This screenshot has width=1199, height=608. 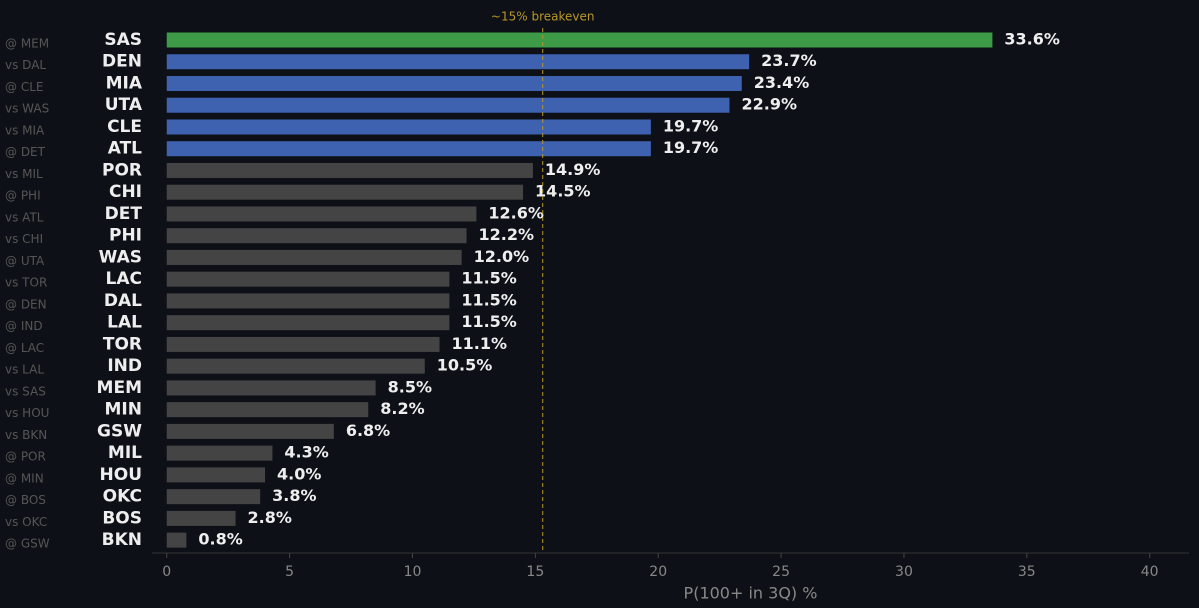 I want to click on x-tick-label: 0, so click(x=166, y=572).